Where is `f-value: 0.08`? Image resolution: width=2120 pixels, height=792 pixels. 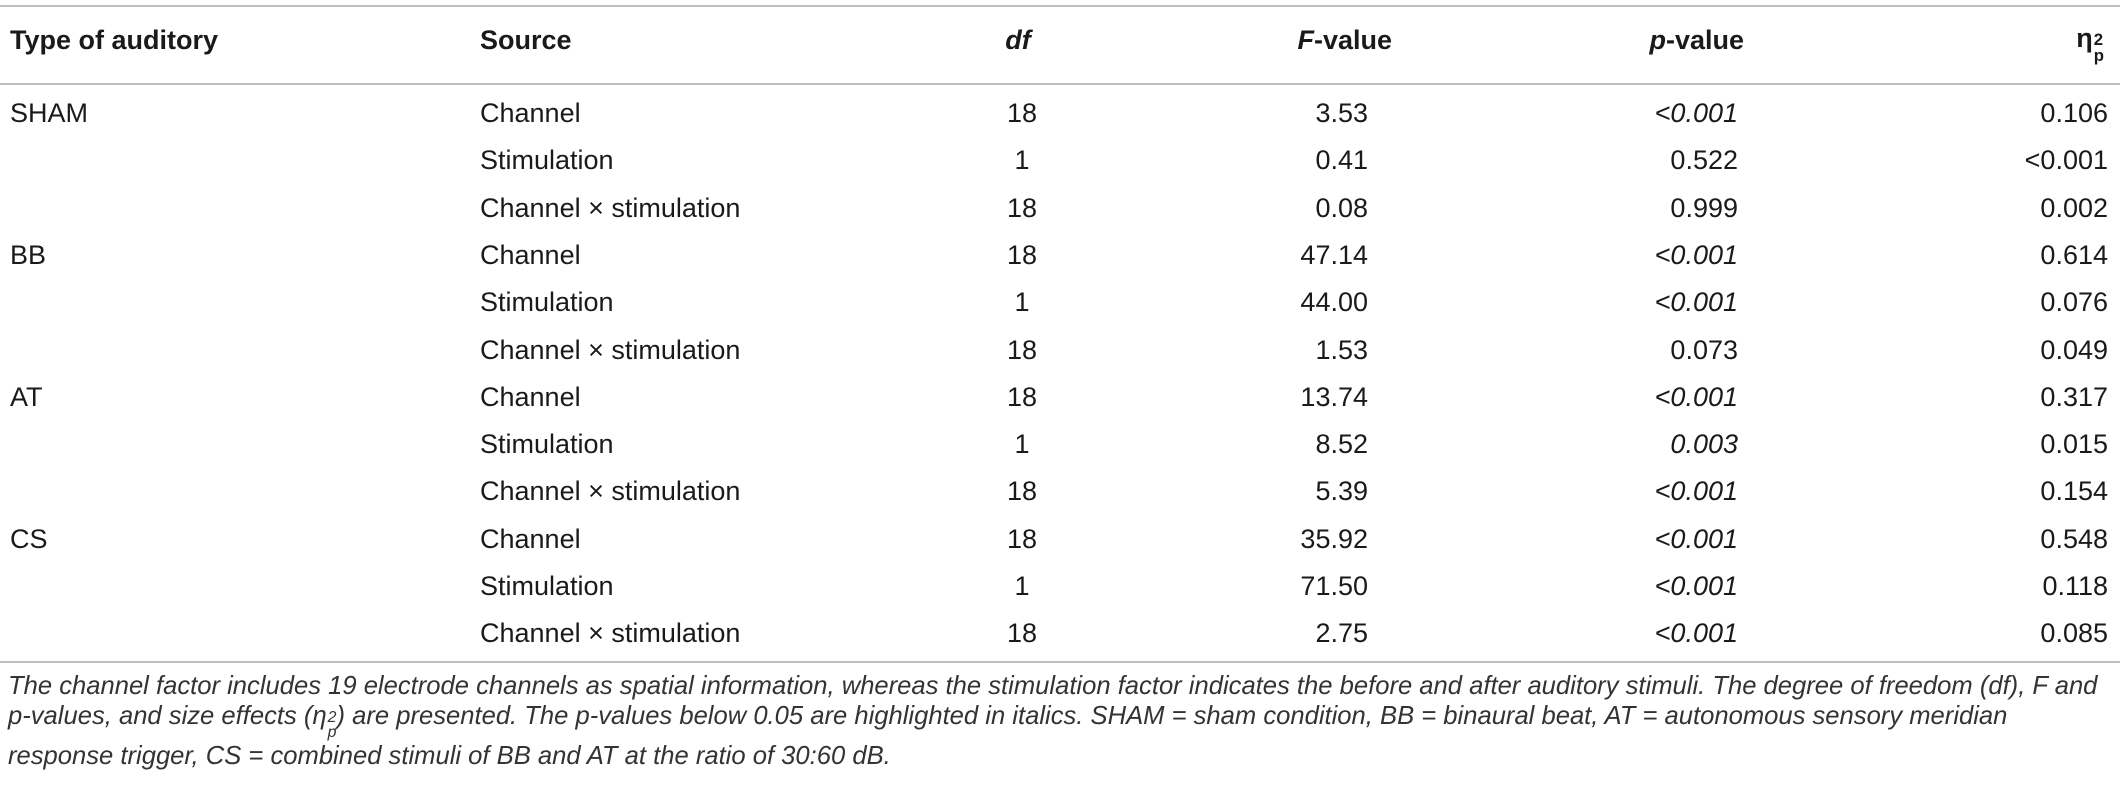
f-value: 0.08 is located at coordinates (1341, 207).